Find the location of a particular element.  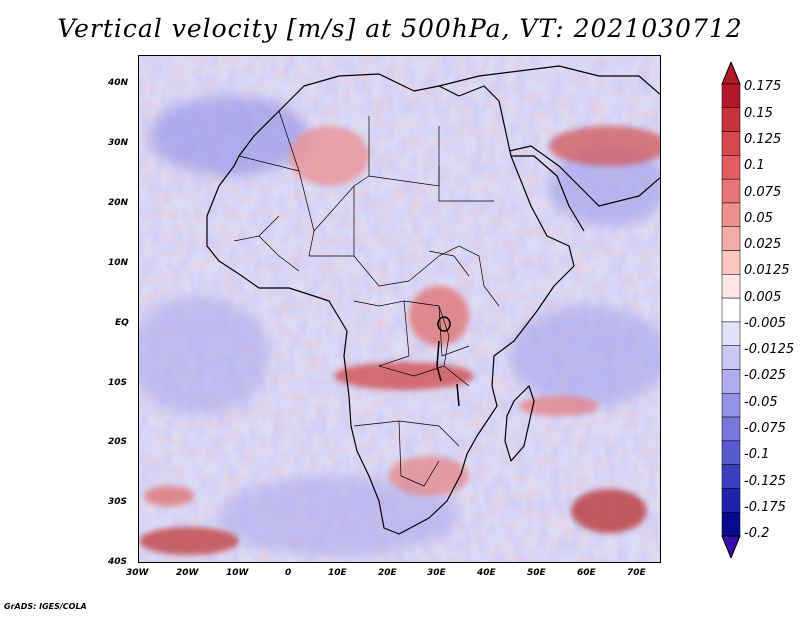

colorbar-label: -0.075 is located at coordinates (765, 428).